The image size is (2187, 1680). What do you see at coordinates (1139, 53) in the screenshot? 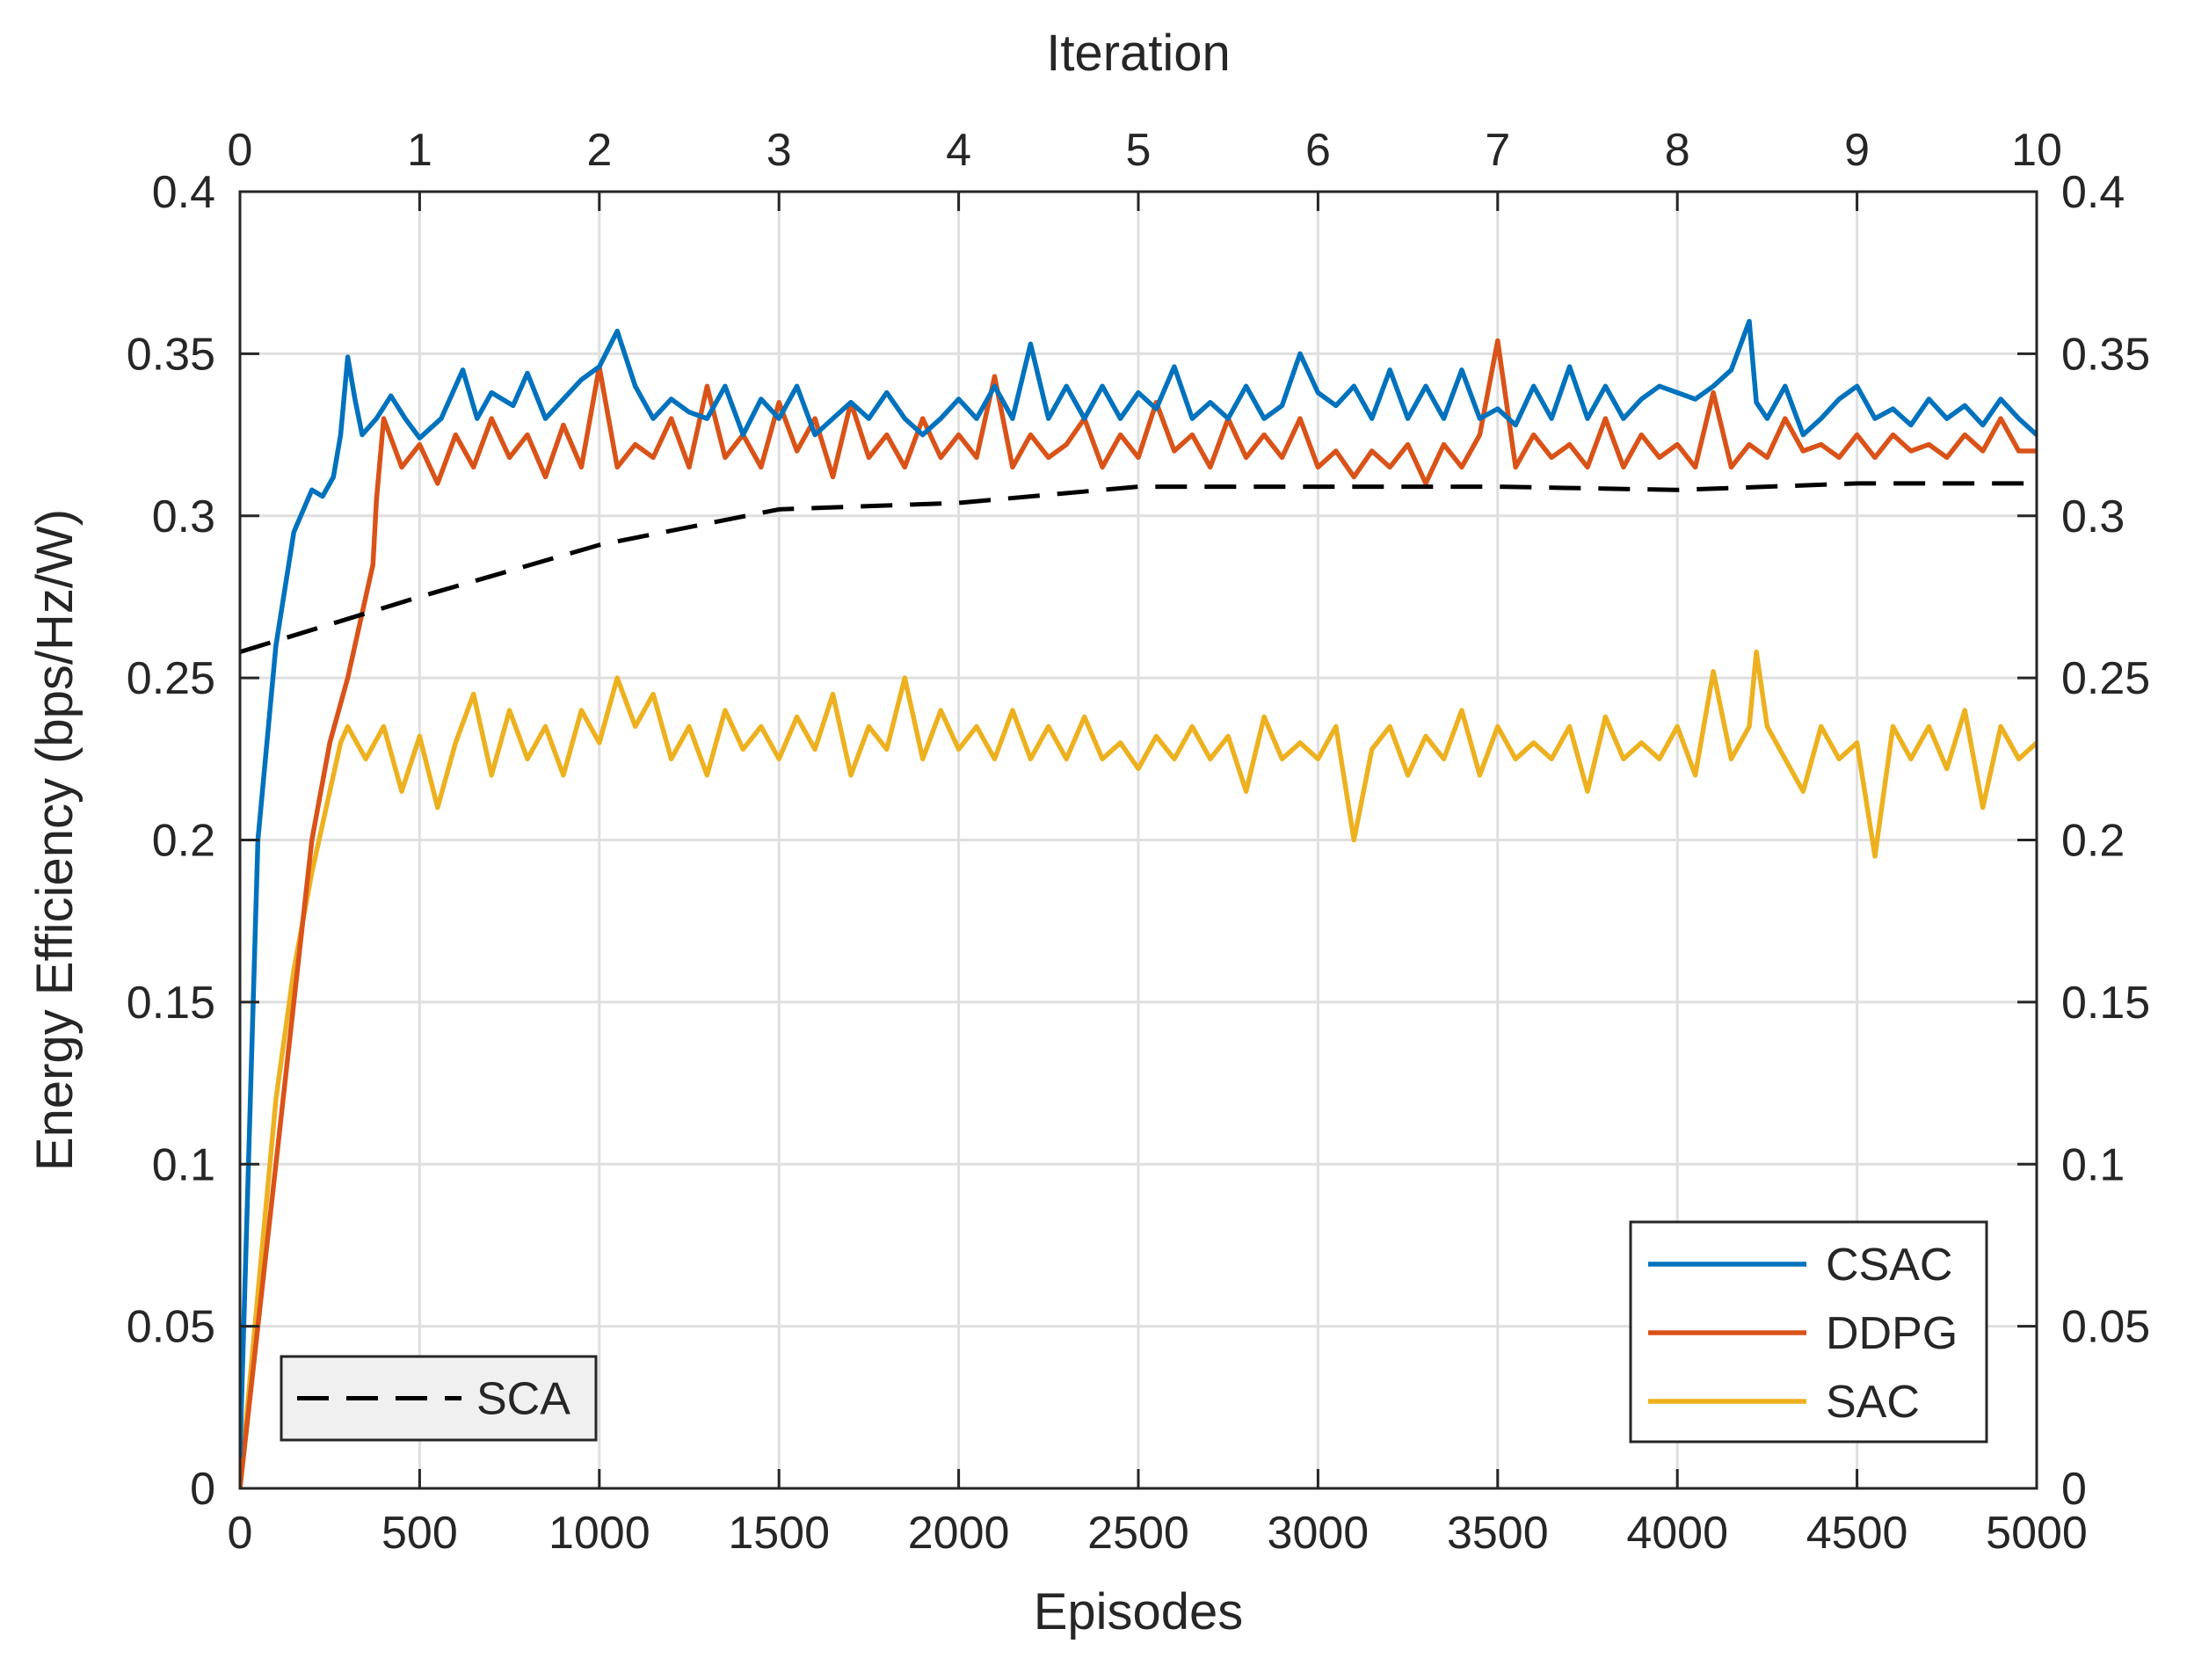
I see `x2-axis-label: Iteration` at bounding box center [1139, 53].